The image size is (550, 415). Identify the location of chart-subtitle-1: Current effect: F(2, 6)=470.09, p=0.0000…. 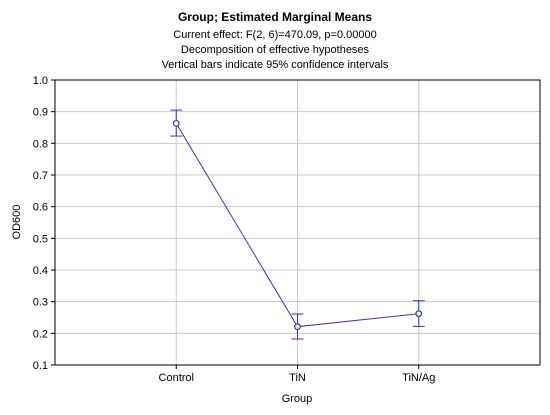
(274, 35).